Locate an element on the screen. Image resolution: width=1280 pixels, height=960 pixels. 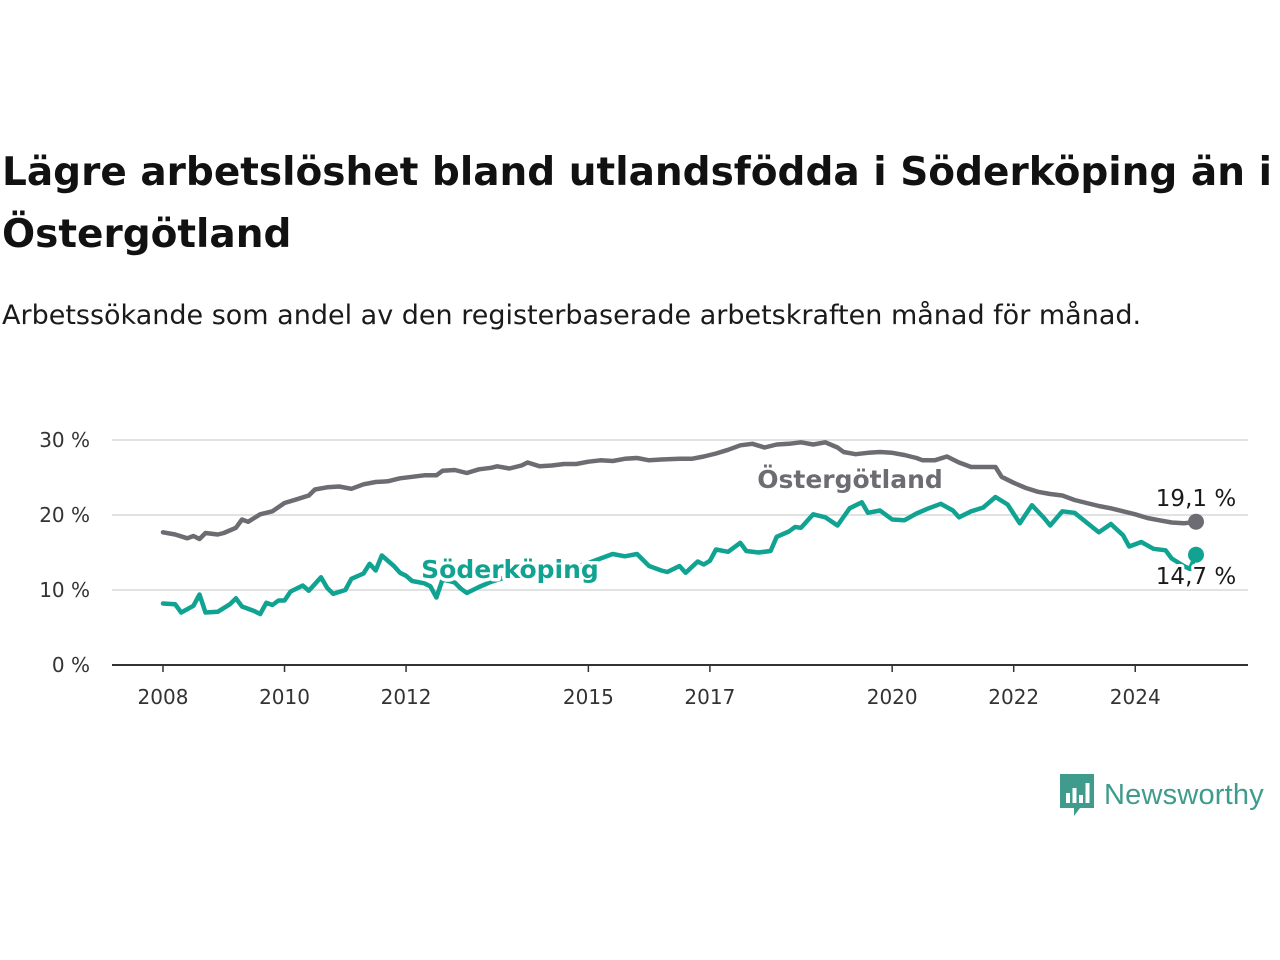
y-tick-label: 20 % is located at coordinates (64, 515).